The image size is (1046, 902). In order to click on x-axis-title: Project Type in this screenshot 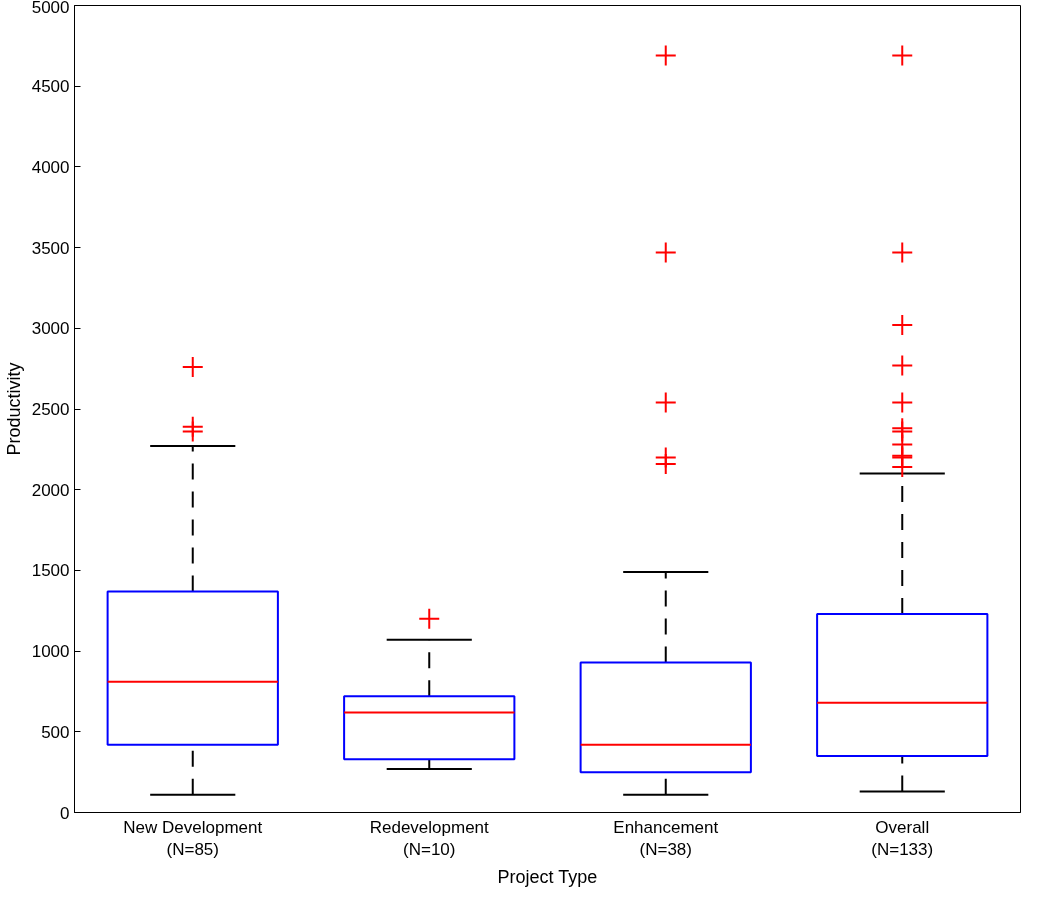, I will do `click(547, 877)`.